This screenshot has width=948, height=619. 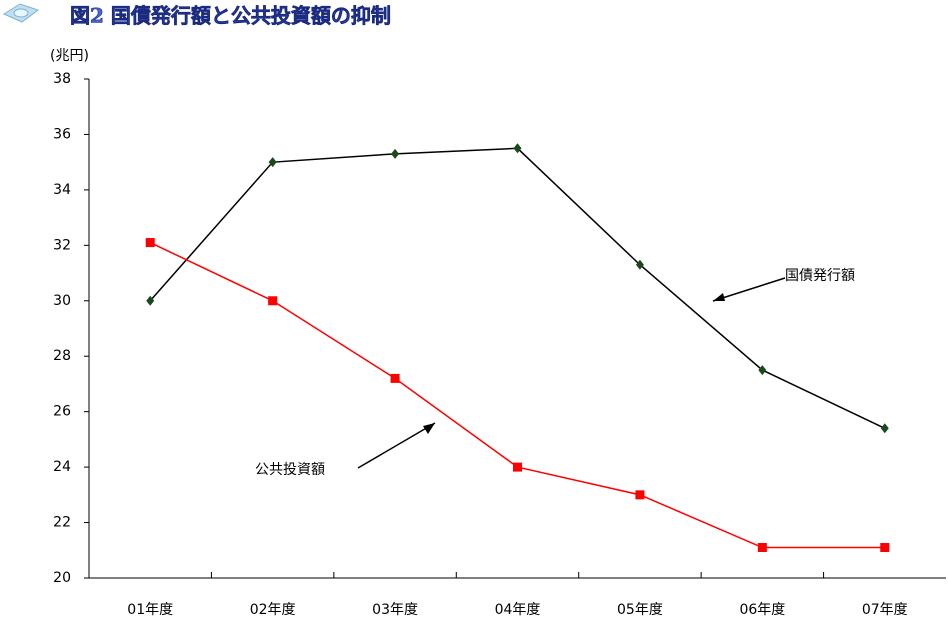 I want to click on y-tick-label: 30, so click(x=62, y=301).